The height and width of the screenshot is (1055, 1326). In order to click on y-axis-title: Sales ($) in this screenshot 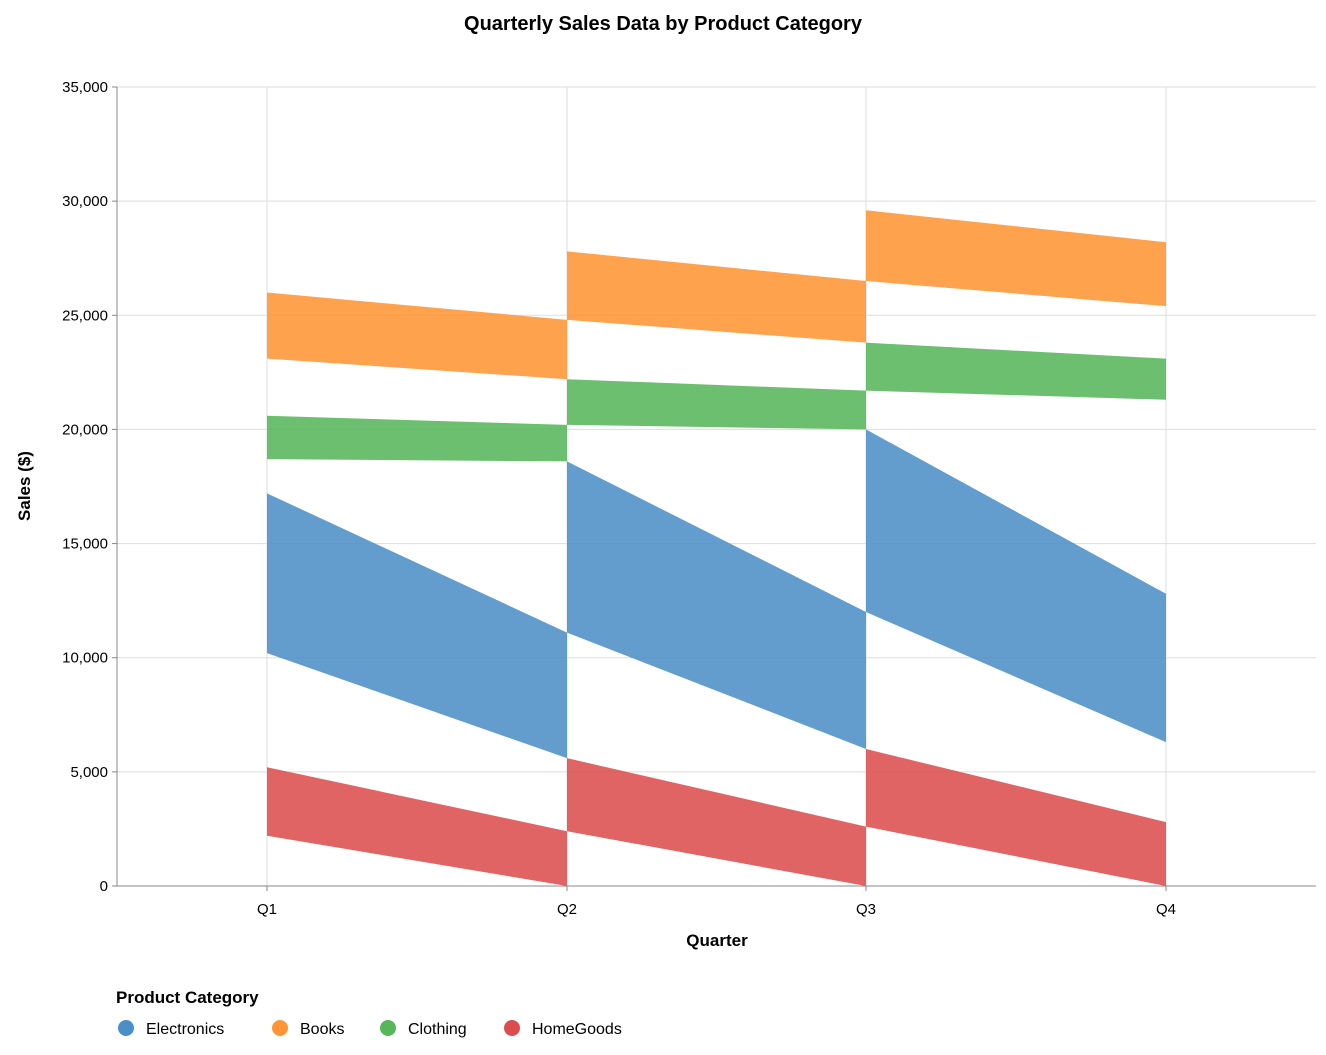, I will do `click(24, 486)`.